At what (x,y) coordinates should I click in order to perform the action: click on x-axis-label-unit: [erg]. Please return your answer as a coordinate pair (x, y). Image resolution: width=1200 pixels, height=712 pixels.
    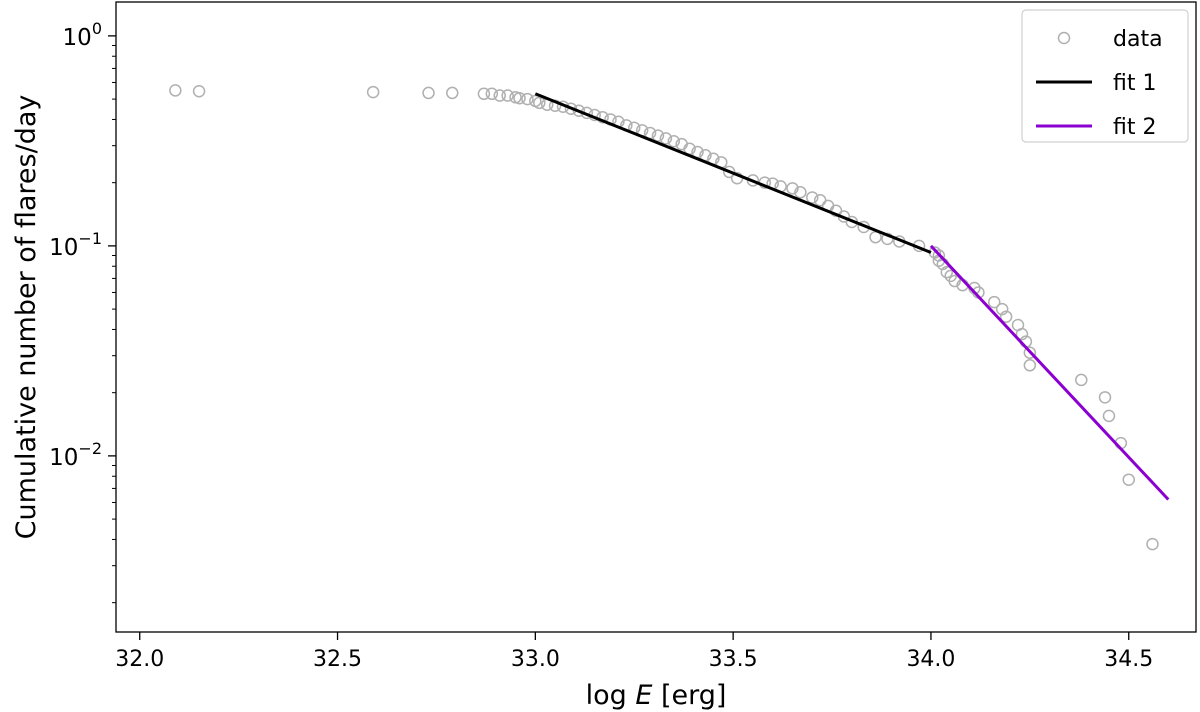
    Looking at the image, I should click on (689, 695).